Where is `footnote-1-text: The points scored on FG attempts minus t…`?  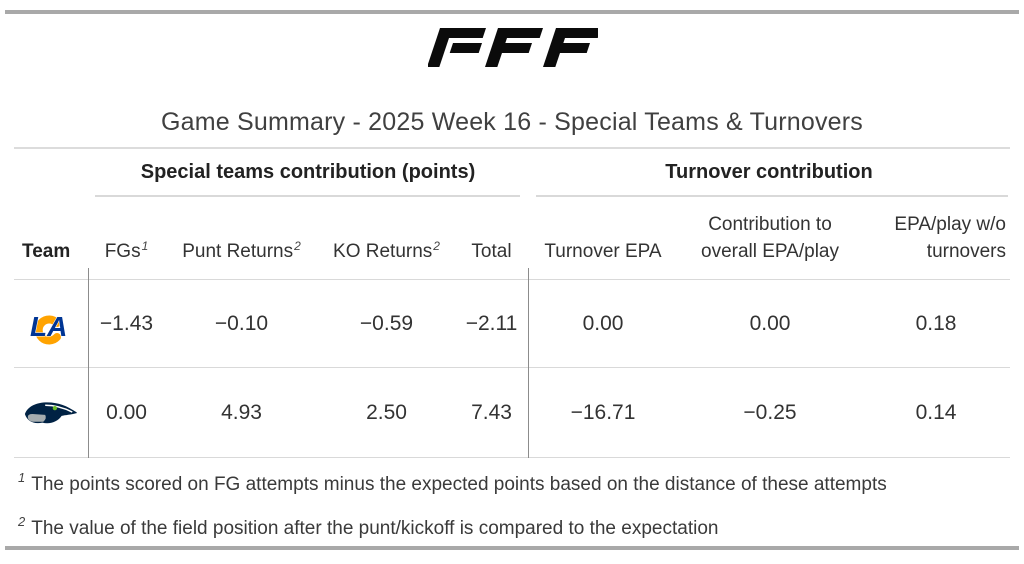
footnote-1-text: The points scored on FG attempts minus t… is located at coordinates (459, 484).